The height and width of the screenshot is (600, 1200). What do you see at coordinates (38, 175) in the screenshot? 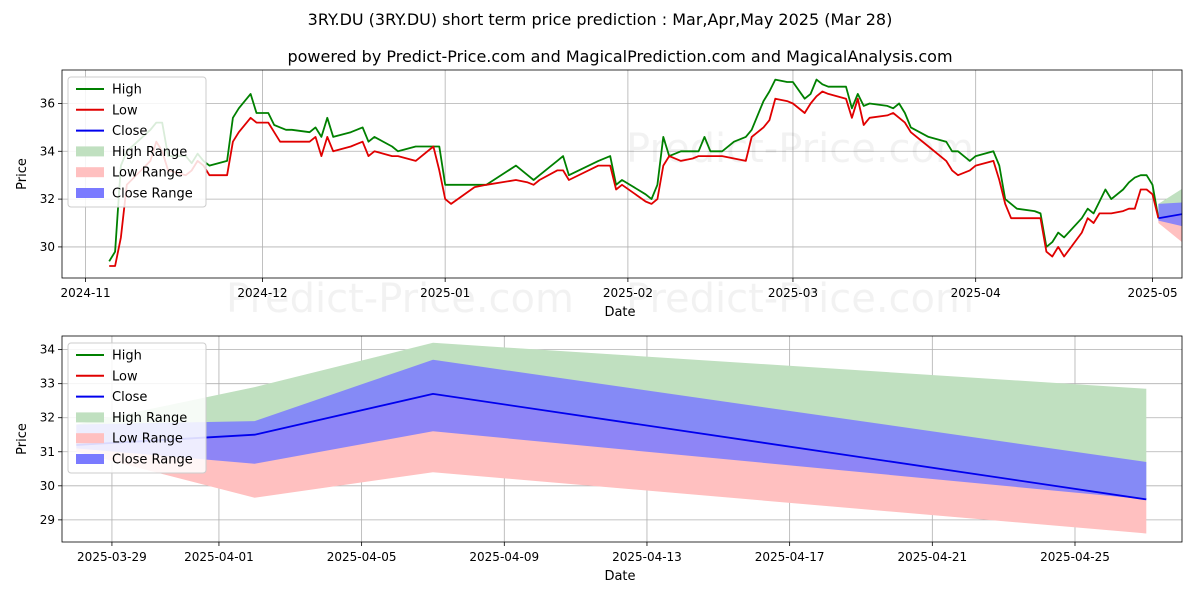
I see `y-axis: 30 32 34 36 Price` at bounding box center [38, 175].